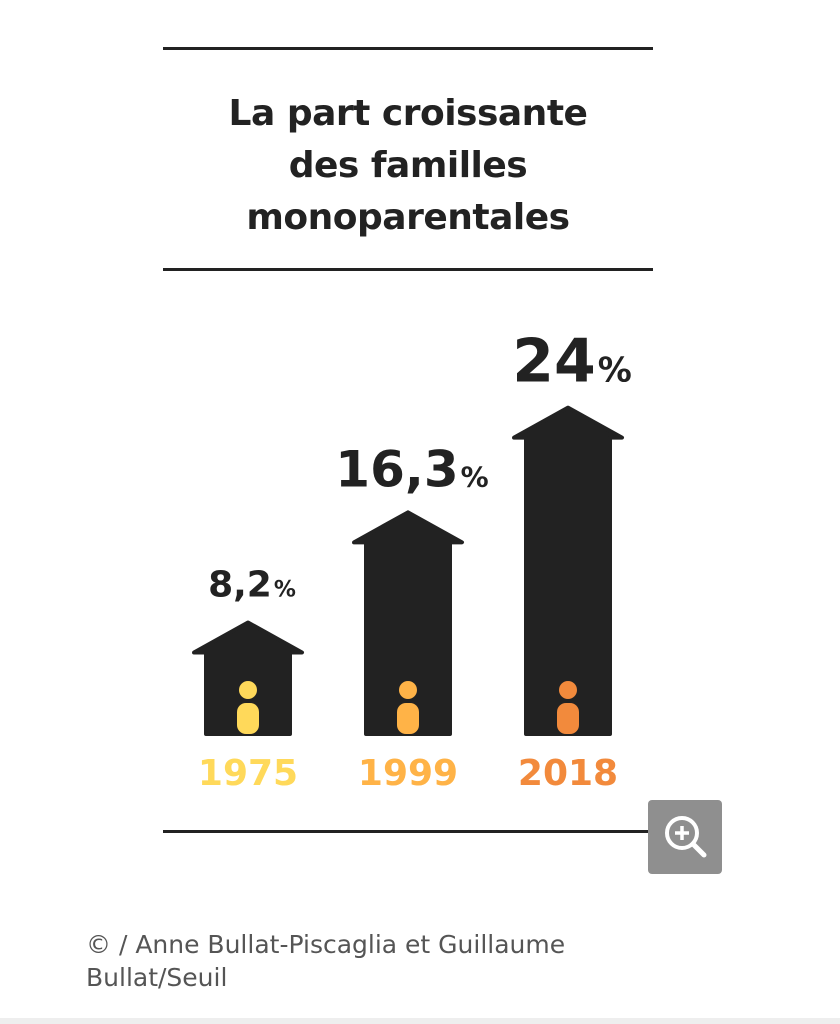 Image resolution: width=840 pixels, height=1024 pixels. What do you see at coordinates (568, 773) in the screenshot?
I see `year-label-2018: 2018` at bounding box center [568, 773].